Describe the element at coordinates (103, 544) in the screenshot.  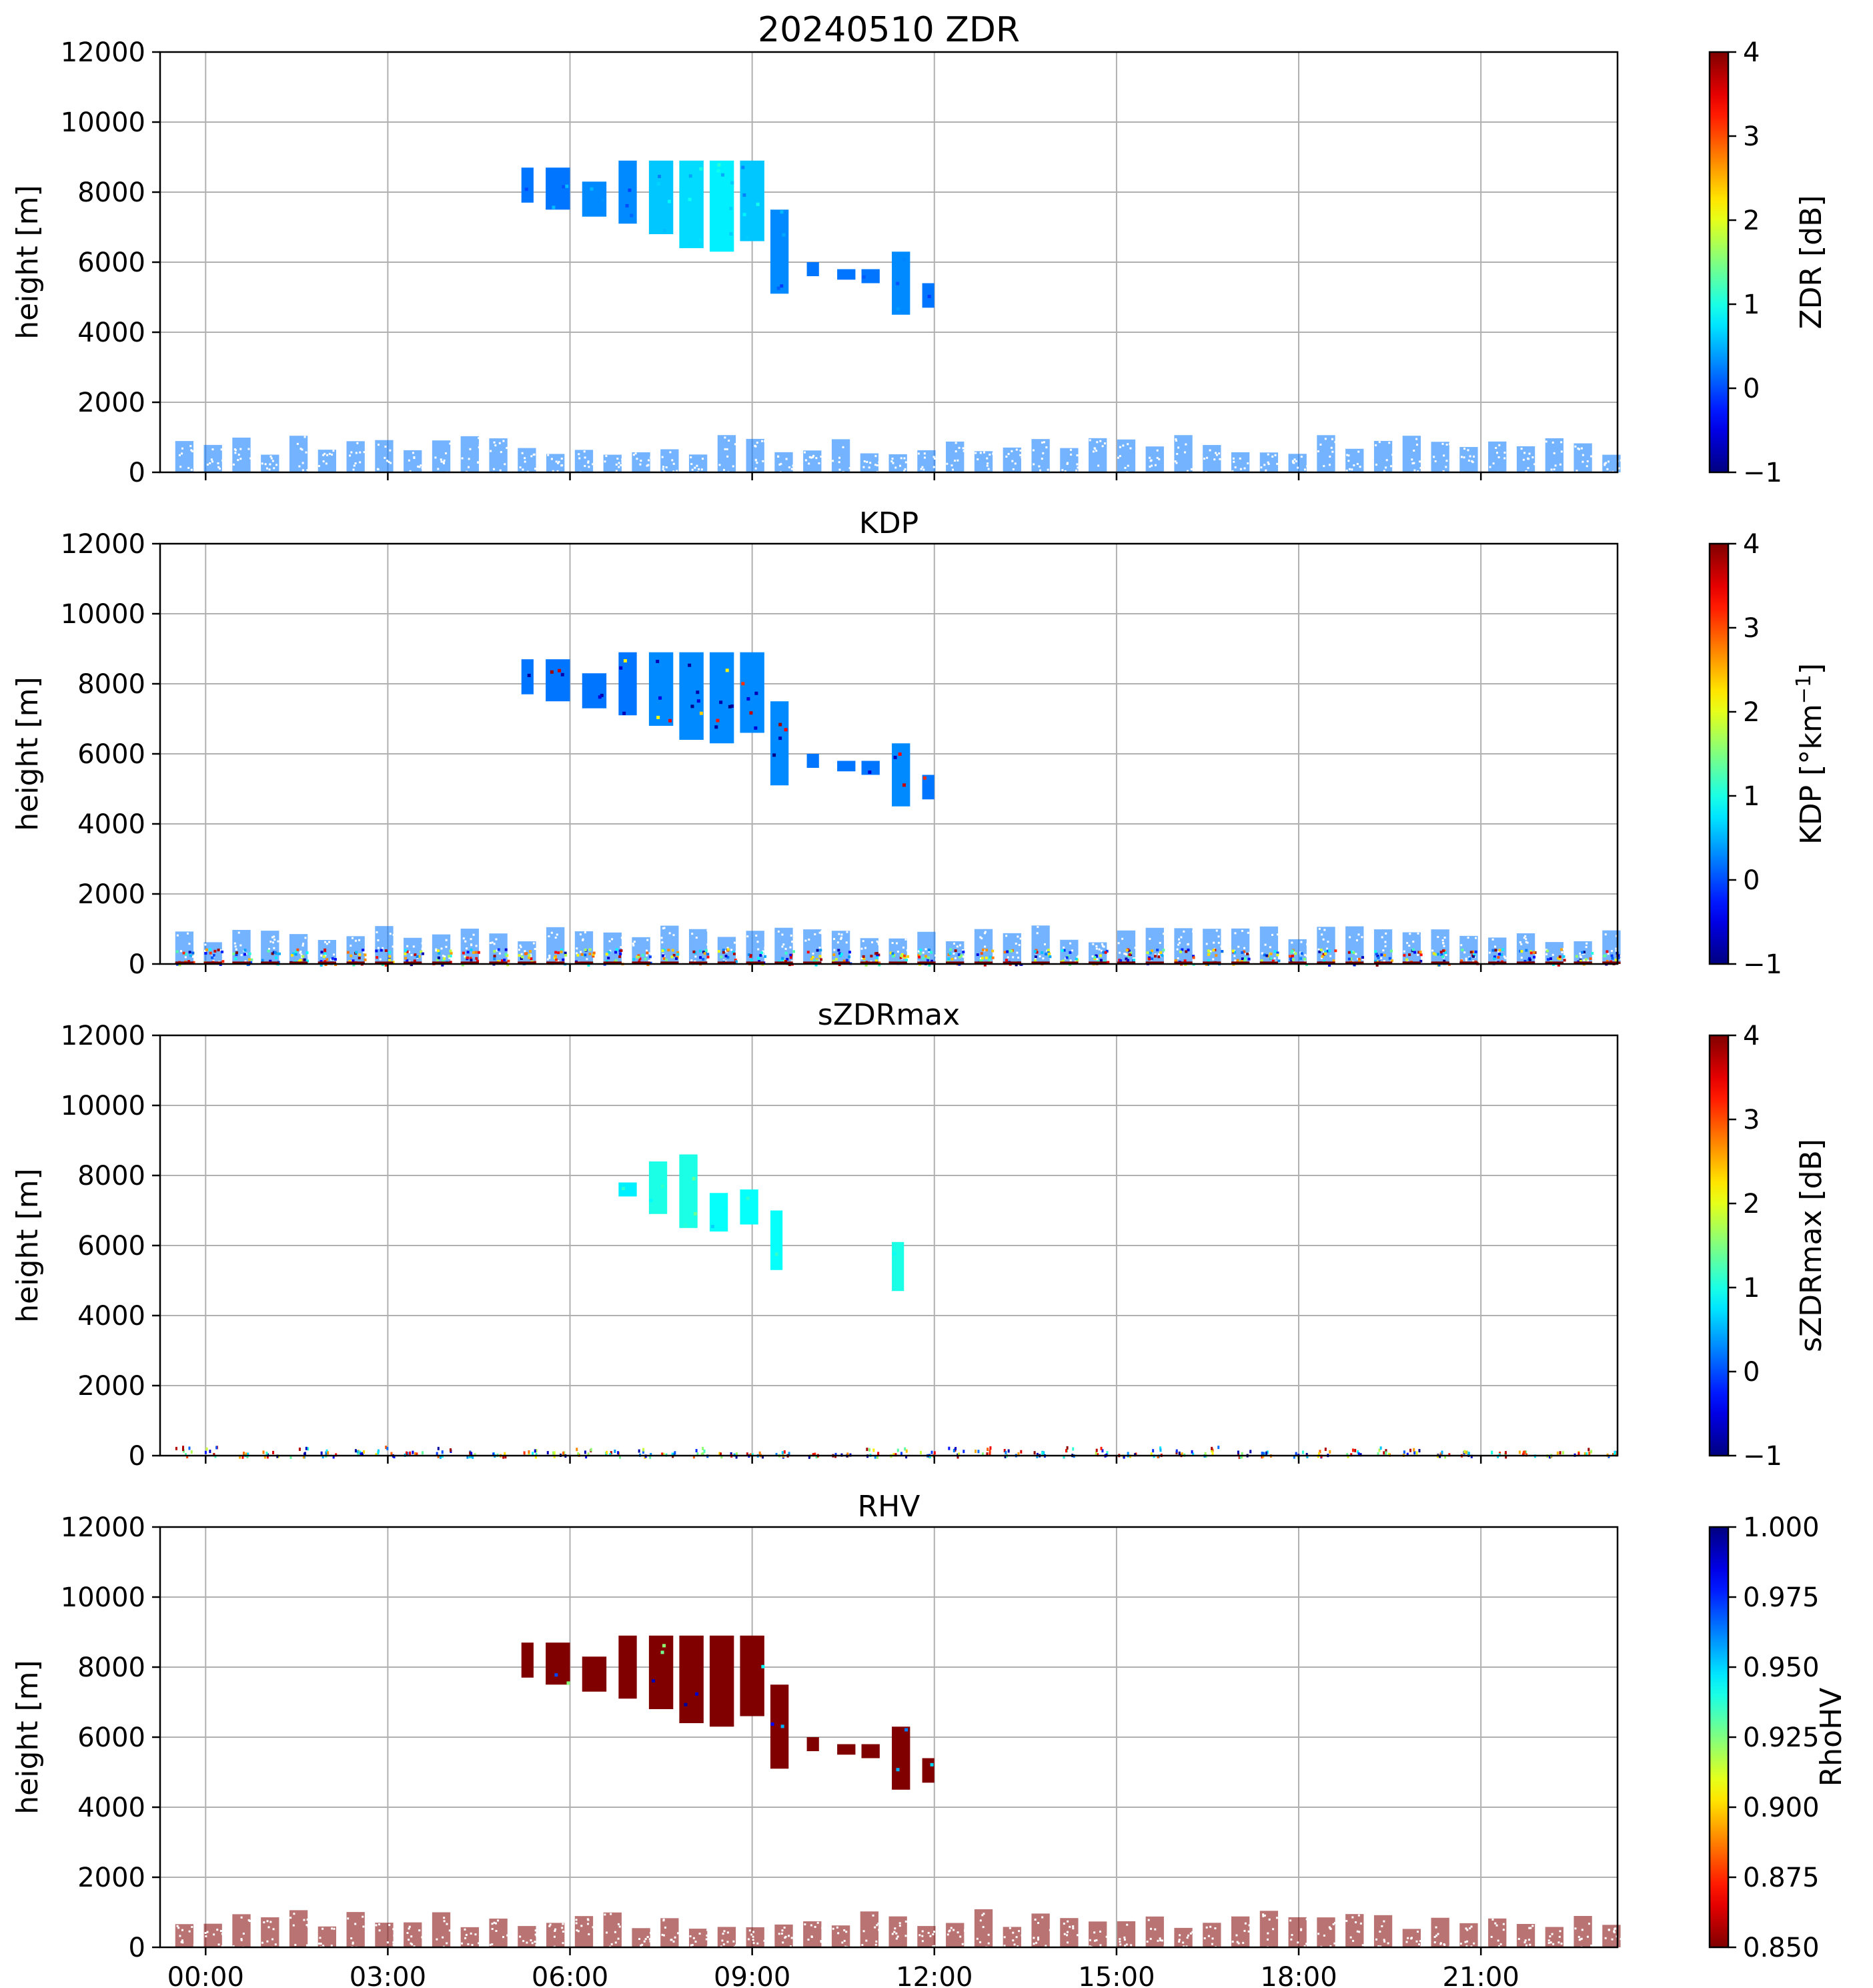
I see `y-tick-label: 12000` at that location.